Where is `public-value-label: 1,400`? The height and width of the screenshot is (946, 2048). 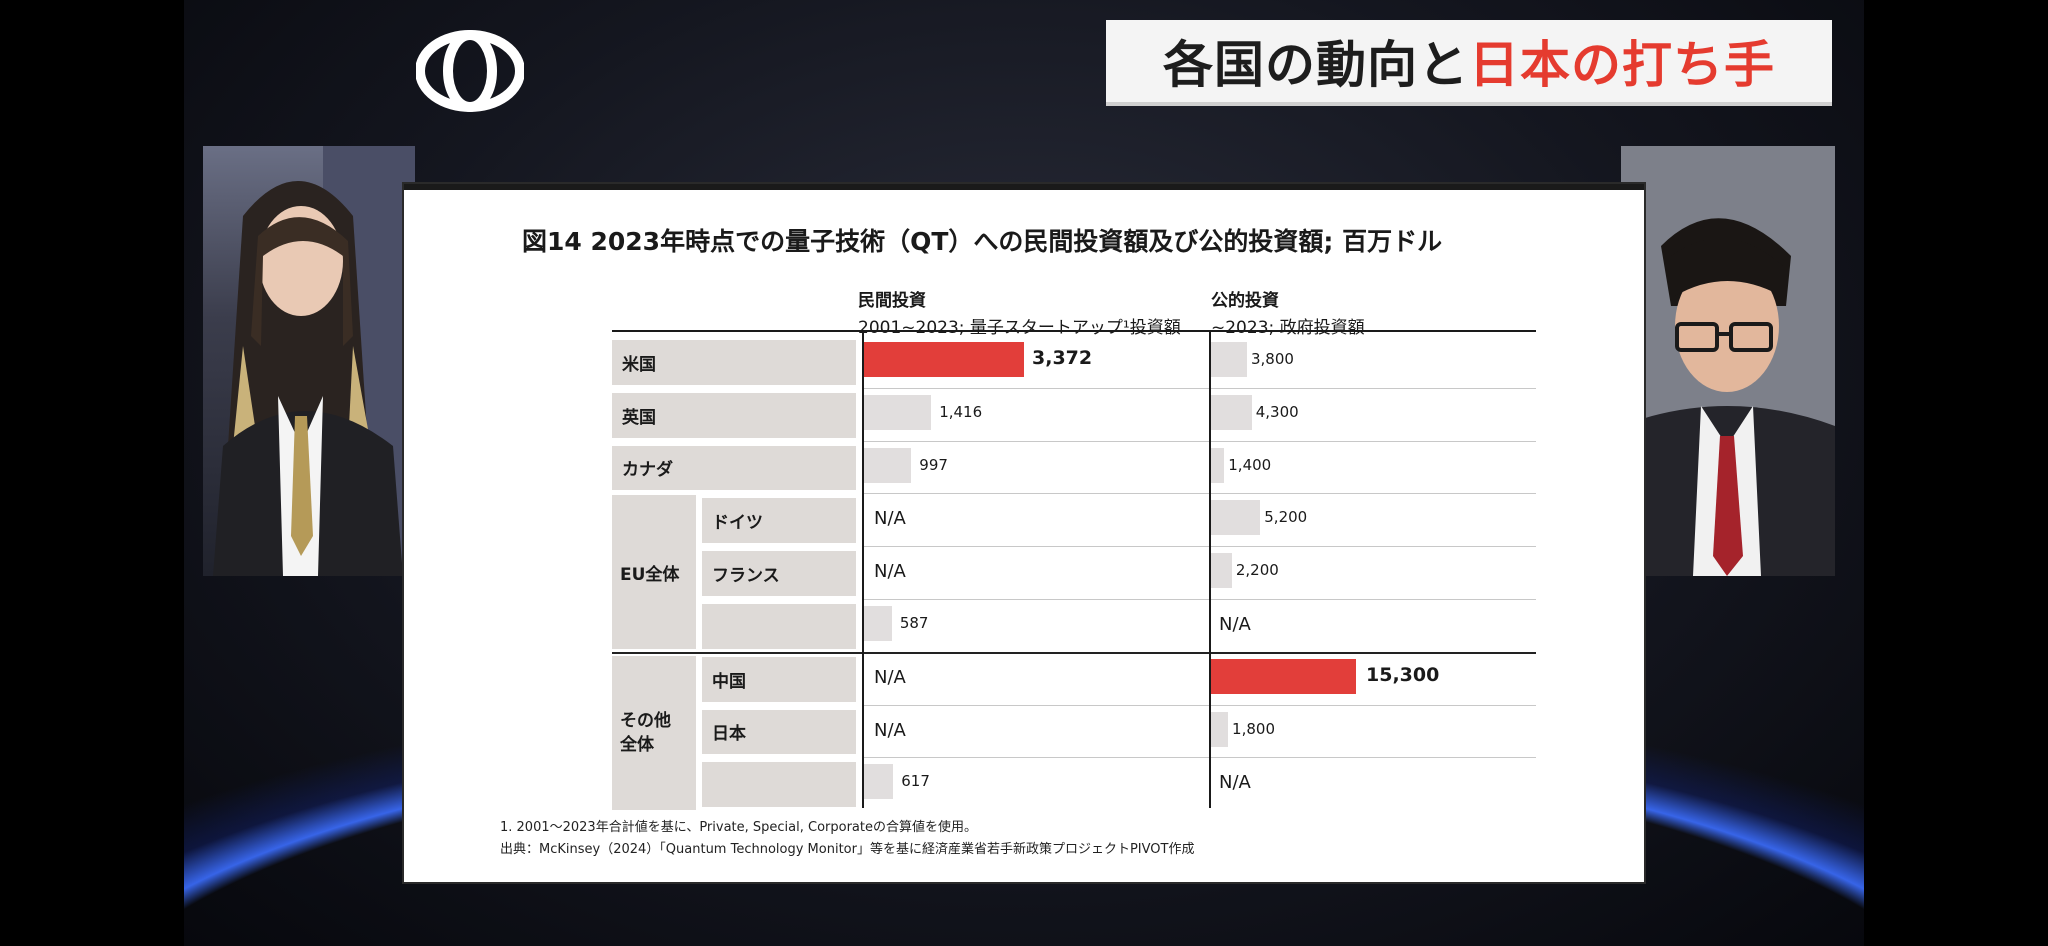
public-value-label: 1,400 is located at coordinates (1250, 464).